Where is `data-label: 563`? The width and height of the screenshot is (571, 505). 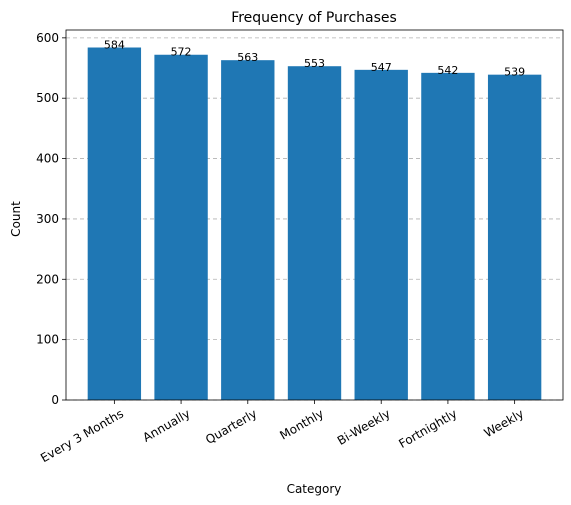 data-label: 563 is located at coordinates (247, 57).